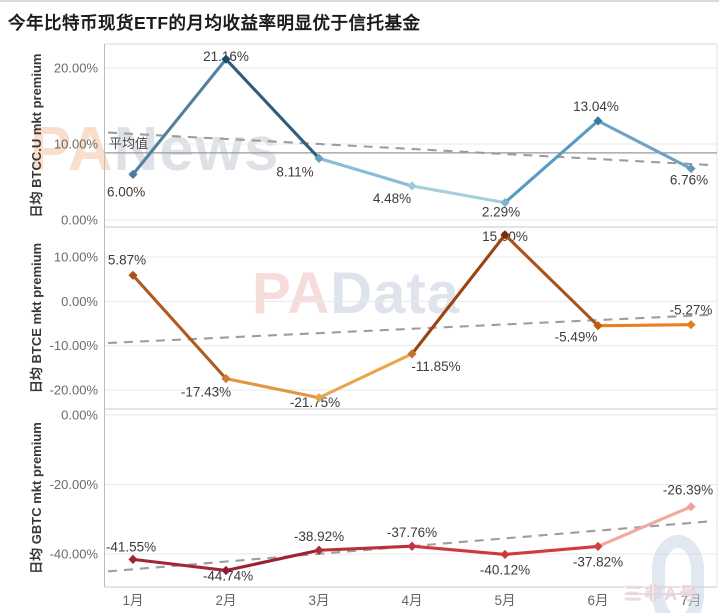 The image size is (719, 613). Describe the element at coordinates (131, 546) in the screenshot. I see `data-label: -41.55%` at that location.